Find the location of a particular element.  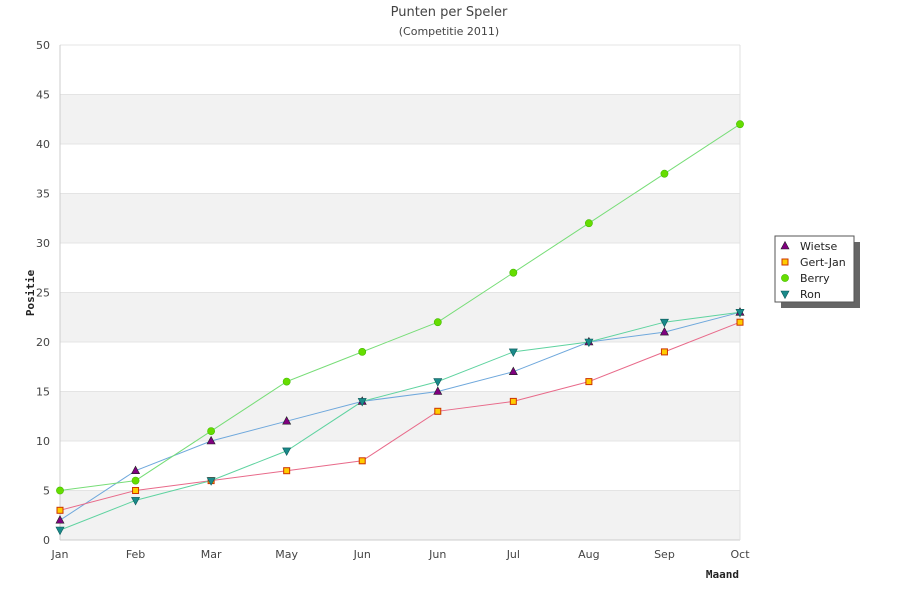

x-tick-label: Mar is located at coordinates (211, 554).